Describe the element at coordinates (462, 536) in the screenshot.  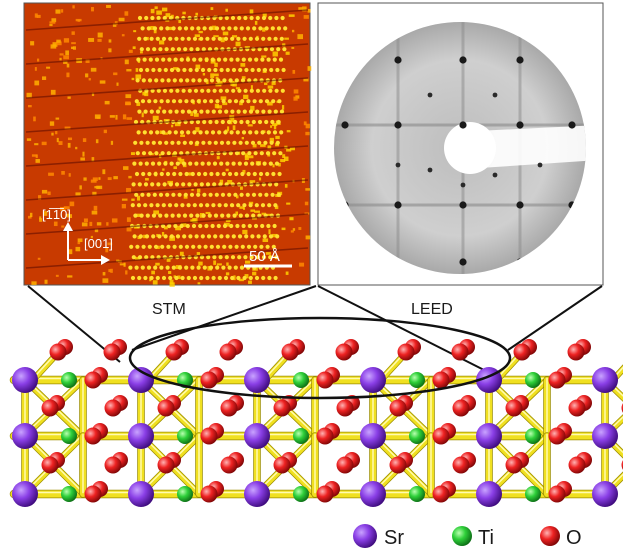
I see `ti-legend-marker` at that location.